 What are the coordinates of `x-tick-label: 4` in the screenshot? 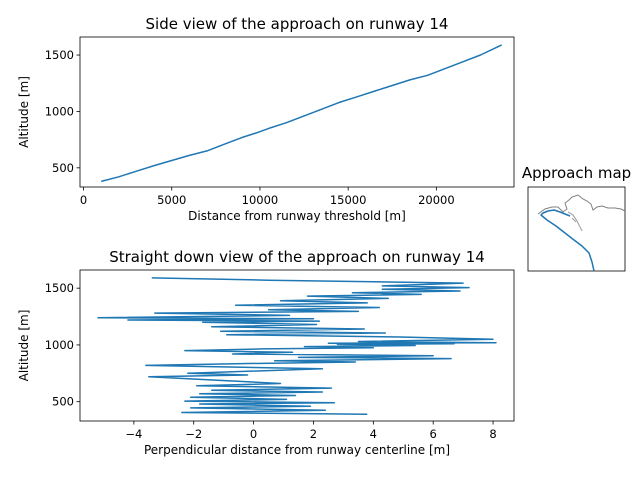 It's located at (373, 434).